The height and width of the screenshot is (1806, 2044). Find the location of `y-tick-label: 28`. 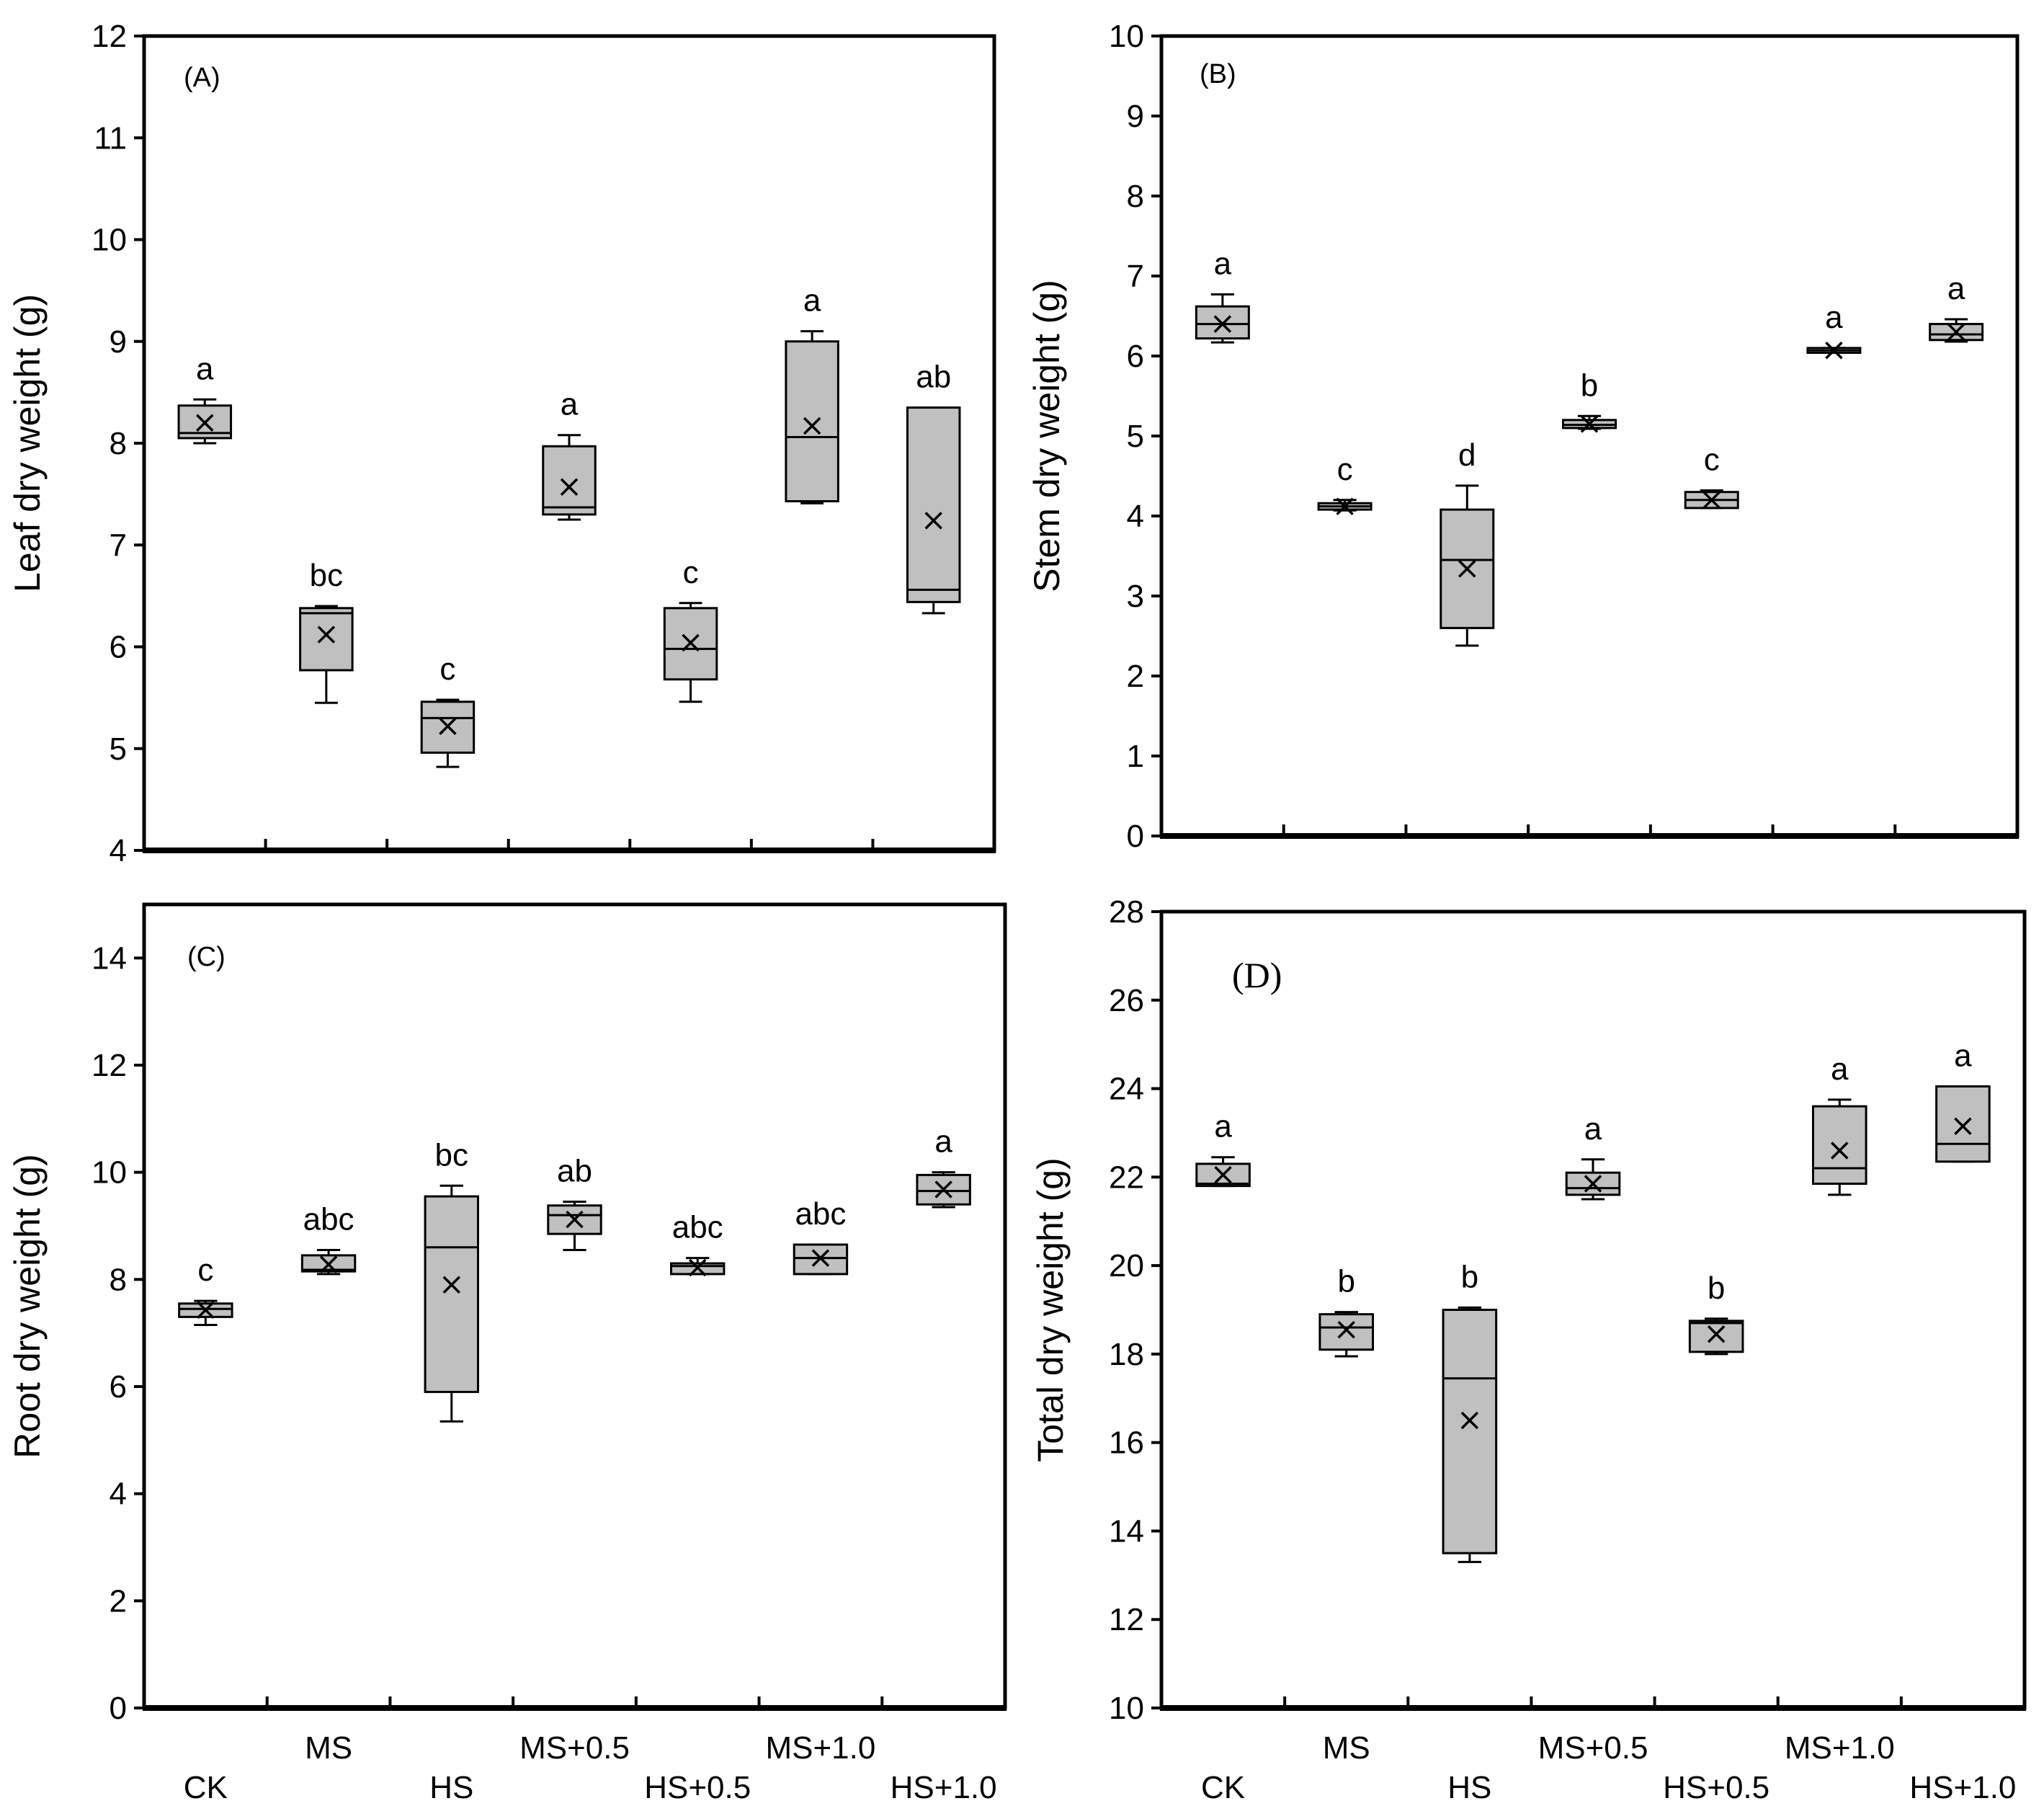

y-tick-label: 28 is located at coordinates (1126, 912).